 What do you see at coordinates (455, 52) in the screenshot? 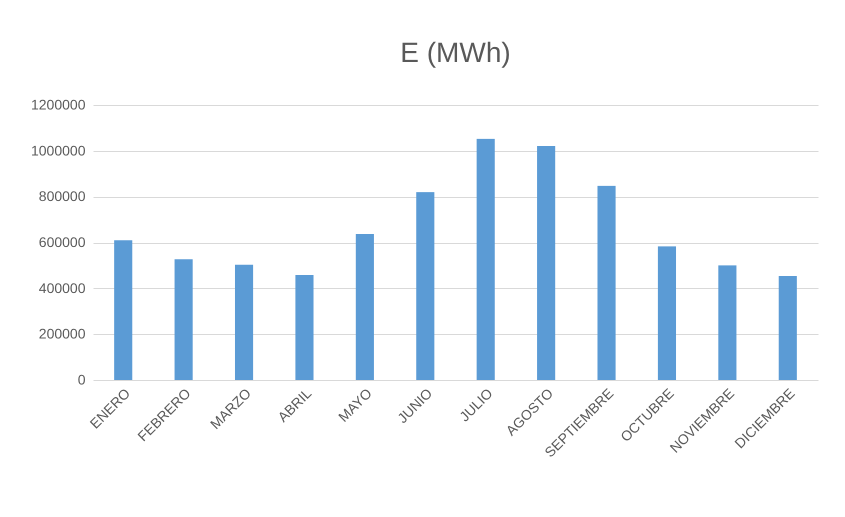
I see `chart-title: E (MWh)` at bounding box center [455, 52].